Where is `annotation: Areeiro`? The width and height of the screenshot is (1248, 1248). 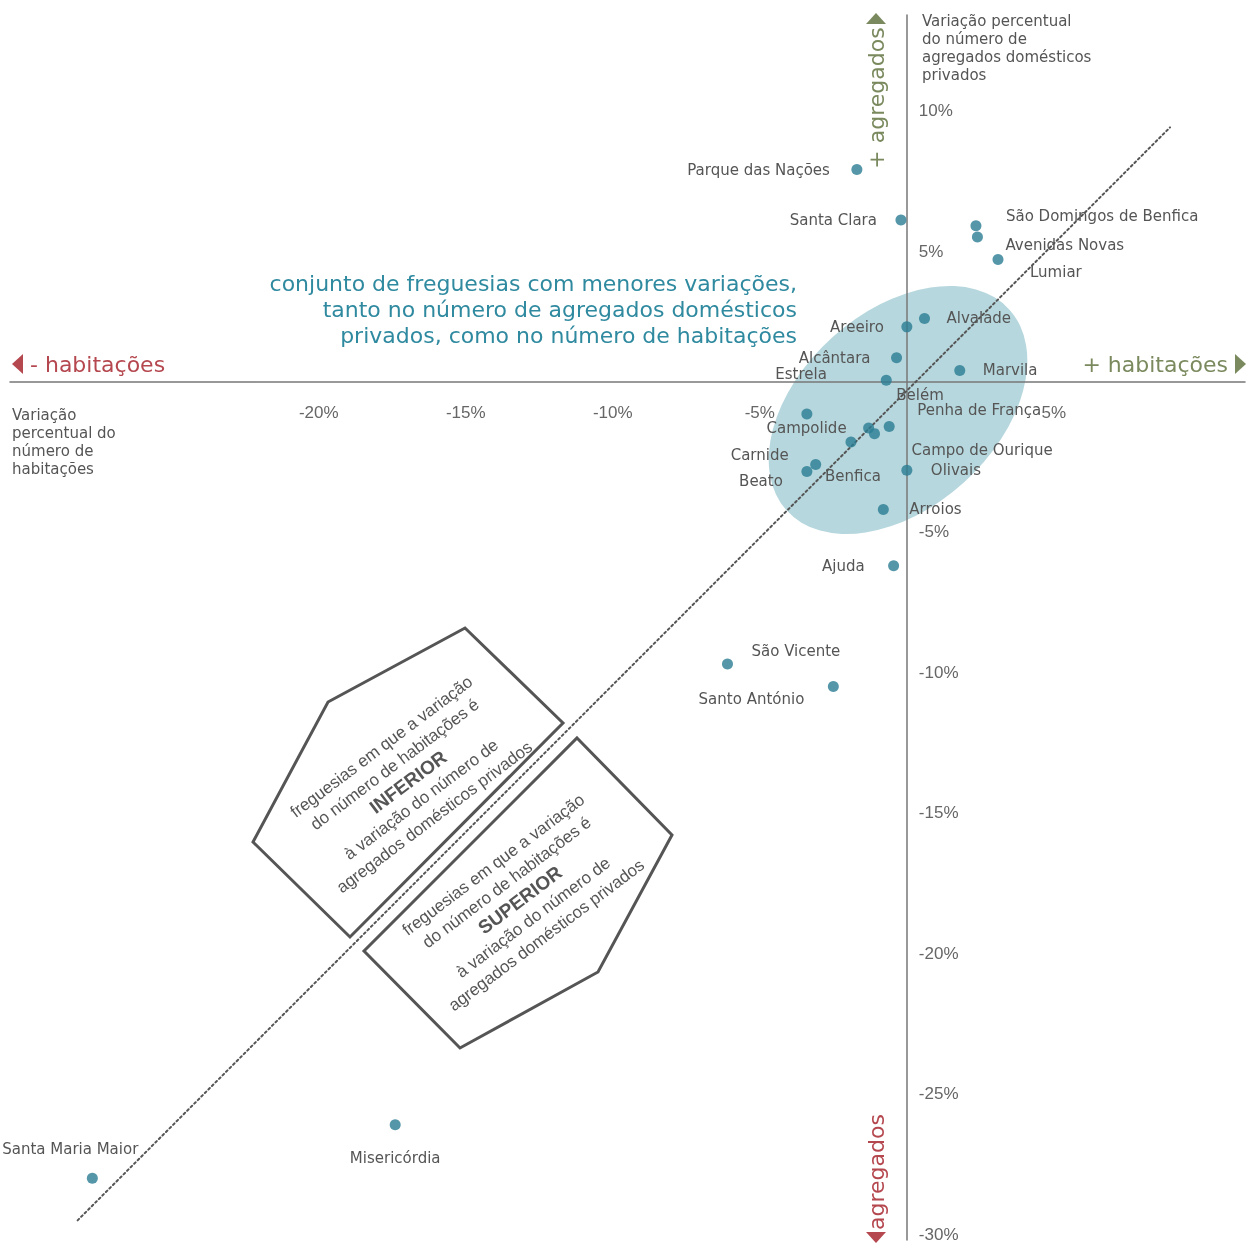 annotation: Areeiro is located at coordinates (857, 326).